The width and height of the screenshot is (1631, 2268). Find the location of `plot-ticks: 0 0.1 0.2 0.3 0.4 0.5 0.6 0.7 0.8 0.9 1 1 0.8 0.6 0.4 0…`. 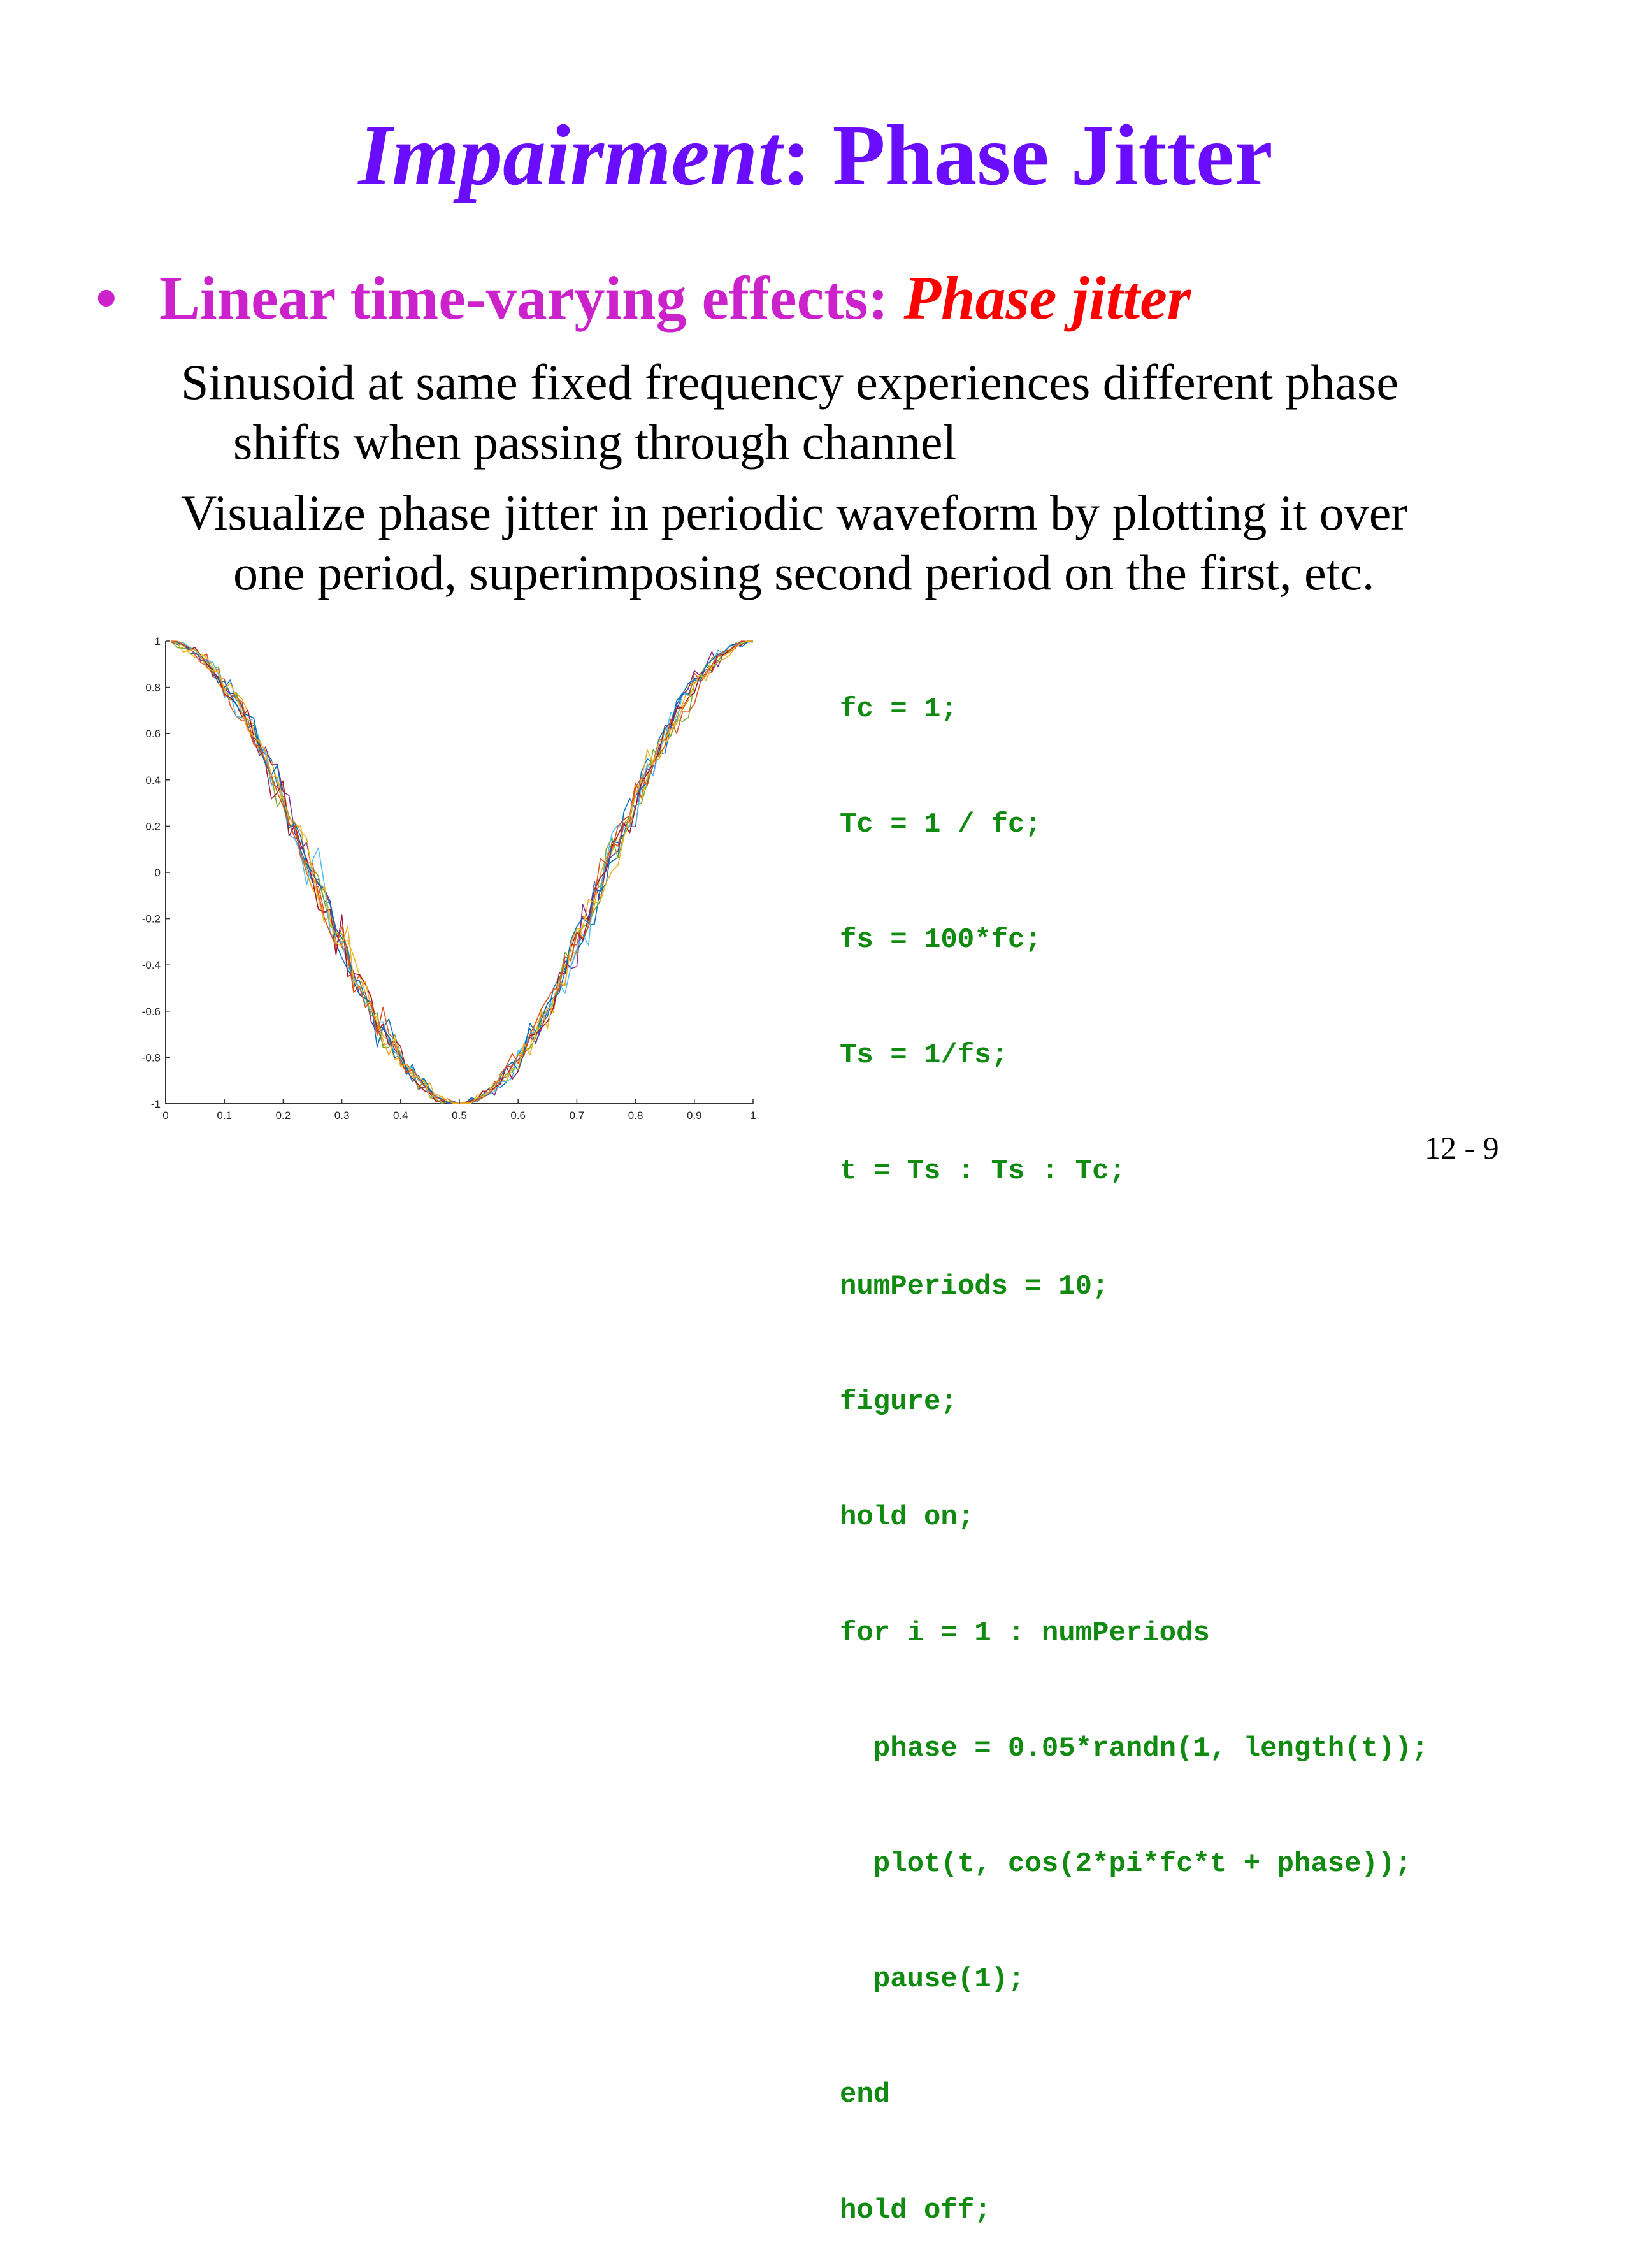

plot-ticks: 0 0.1 0.2 0.3 0.4 0.5 0.6 0.7 0.8 0.9 1 1 0.8 0.6 0.4 0… is located at coordinates (449, 878).